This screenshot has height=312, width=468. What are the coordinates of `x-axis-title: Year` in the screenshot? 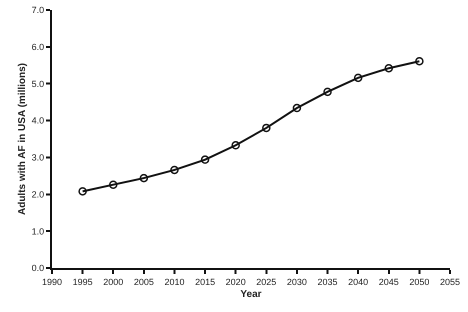 It's located at (251, 294).